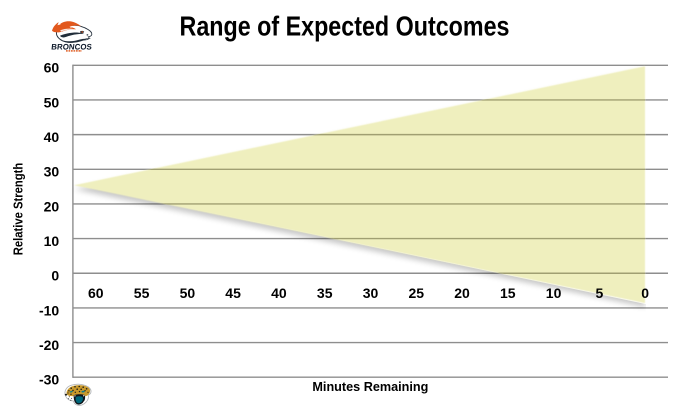 Image resolution: width=683 pixels, height=415 pixels. Describe the element at coordinates (49, 345) in the screenshot. I see `svg-text: -20` at that location.